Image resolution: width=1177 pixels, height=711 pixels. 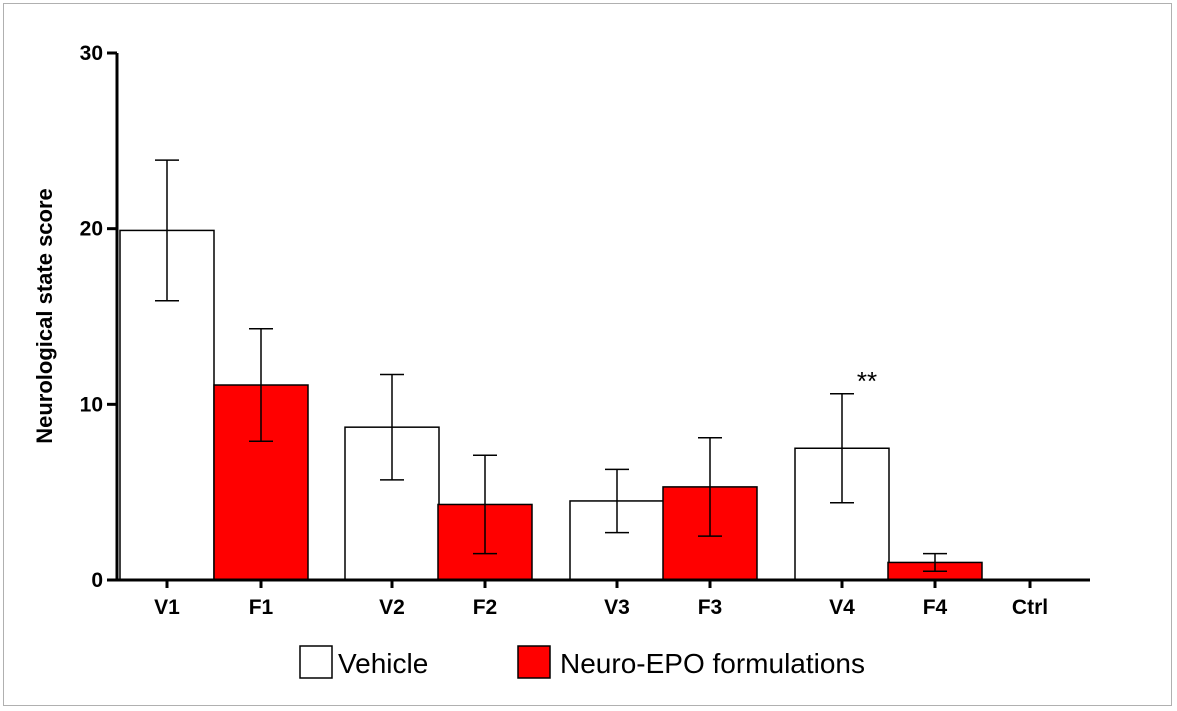 What do you see at coordinates (91, 53) in the screenshot?
I see `y-tick-label-30: 30` at bounding box center [91, 53].